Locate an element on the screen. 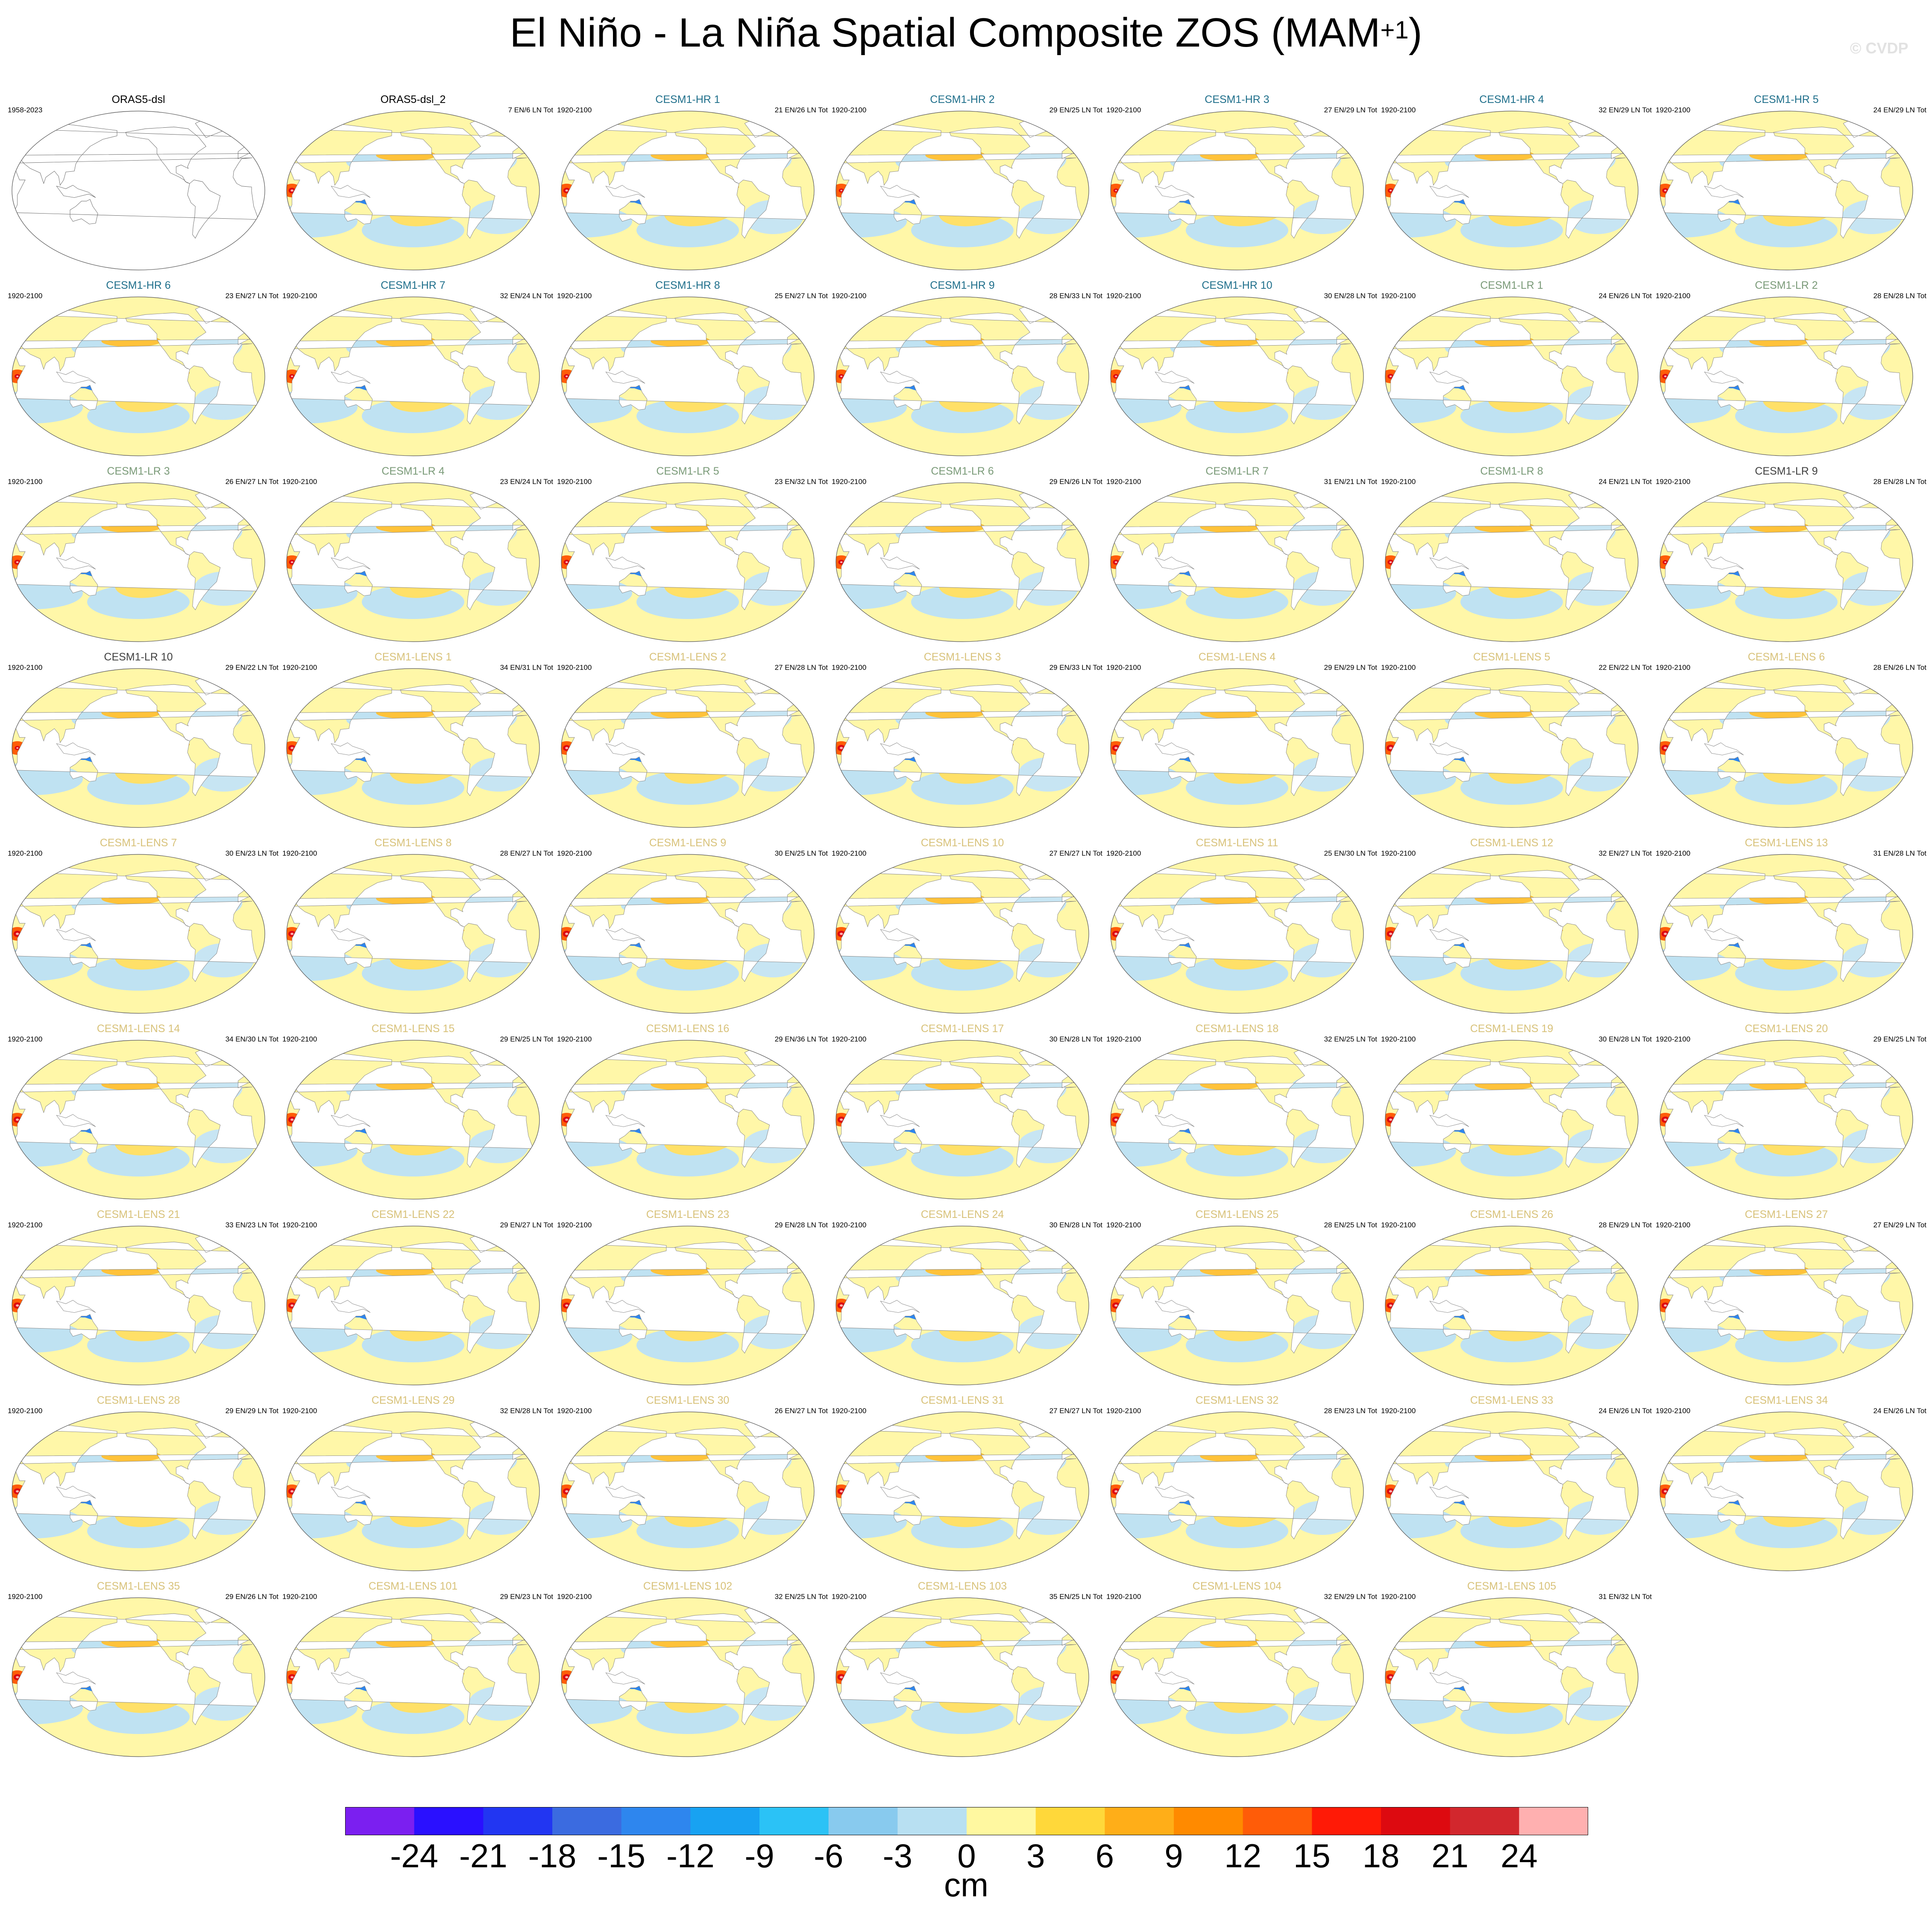 This screenshot has width=1932, height=1907. panel-event-counts: 29 EN/33 LN Tot is located at coordinates (1075, 667).